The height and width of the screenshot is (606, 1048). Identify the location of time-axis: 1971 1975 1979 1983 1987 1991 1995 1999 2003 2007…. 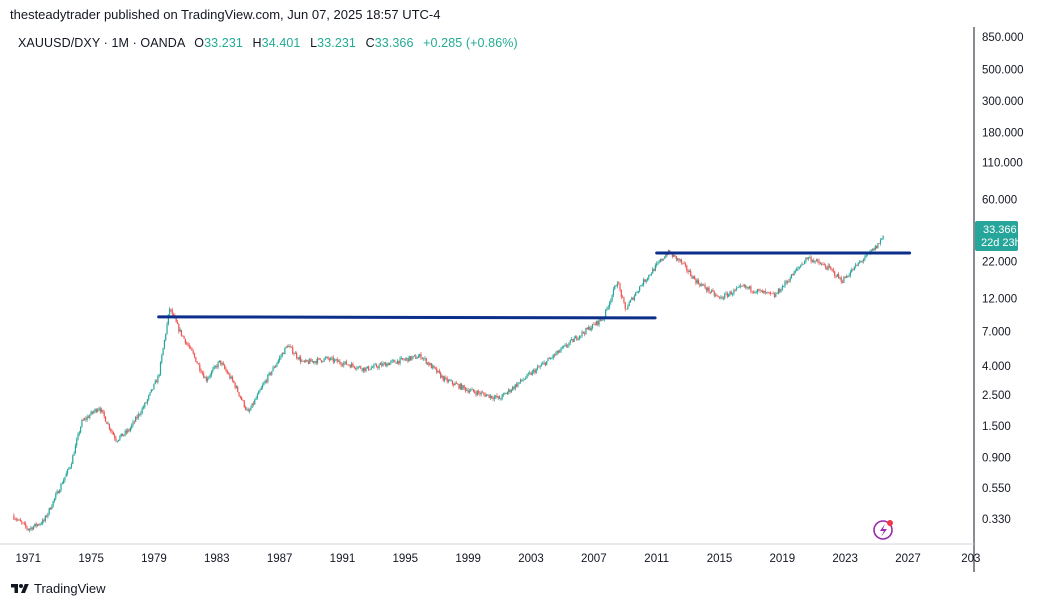
(497, 559).